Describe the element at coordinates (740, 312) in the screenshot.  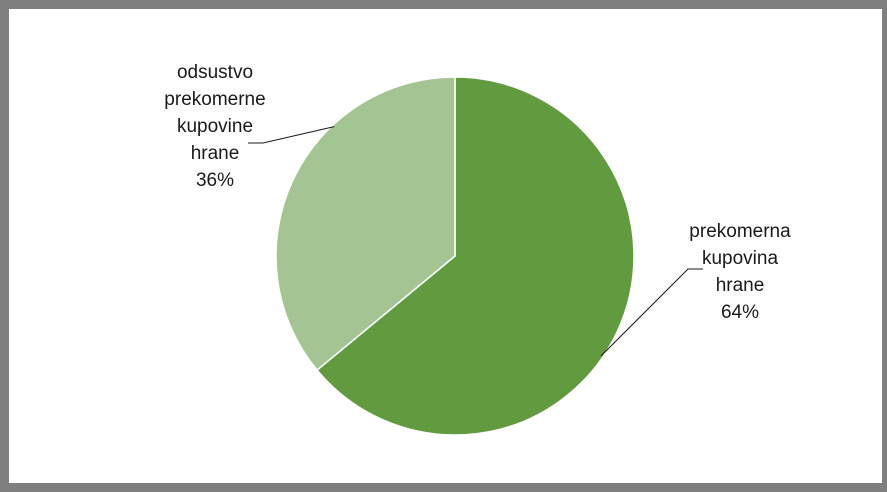
I see `slice-percent-label: 64%` at that location.